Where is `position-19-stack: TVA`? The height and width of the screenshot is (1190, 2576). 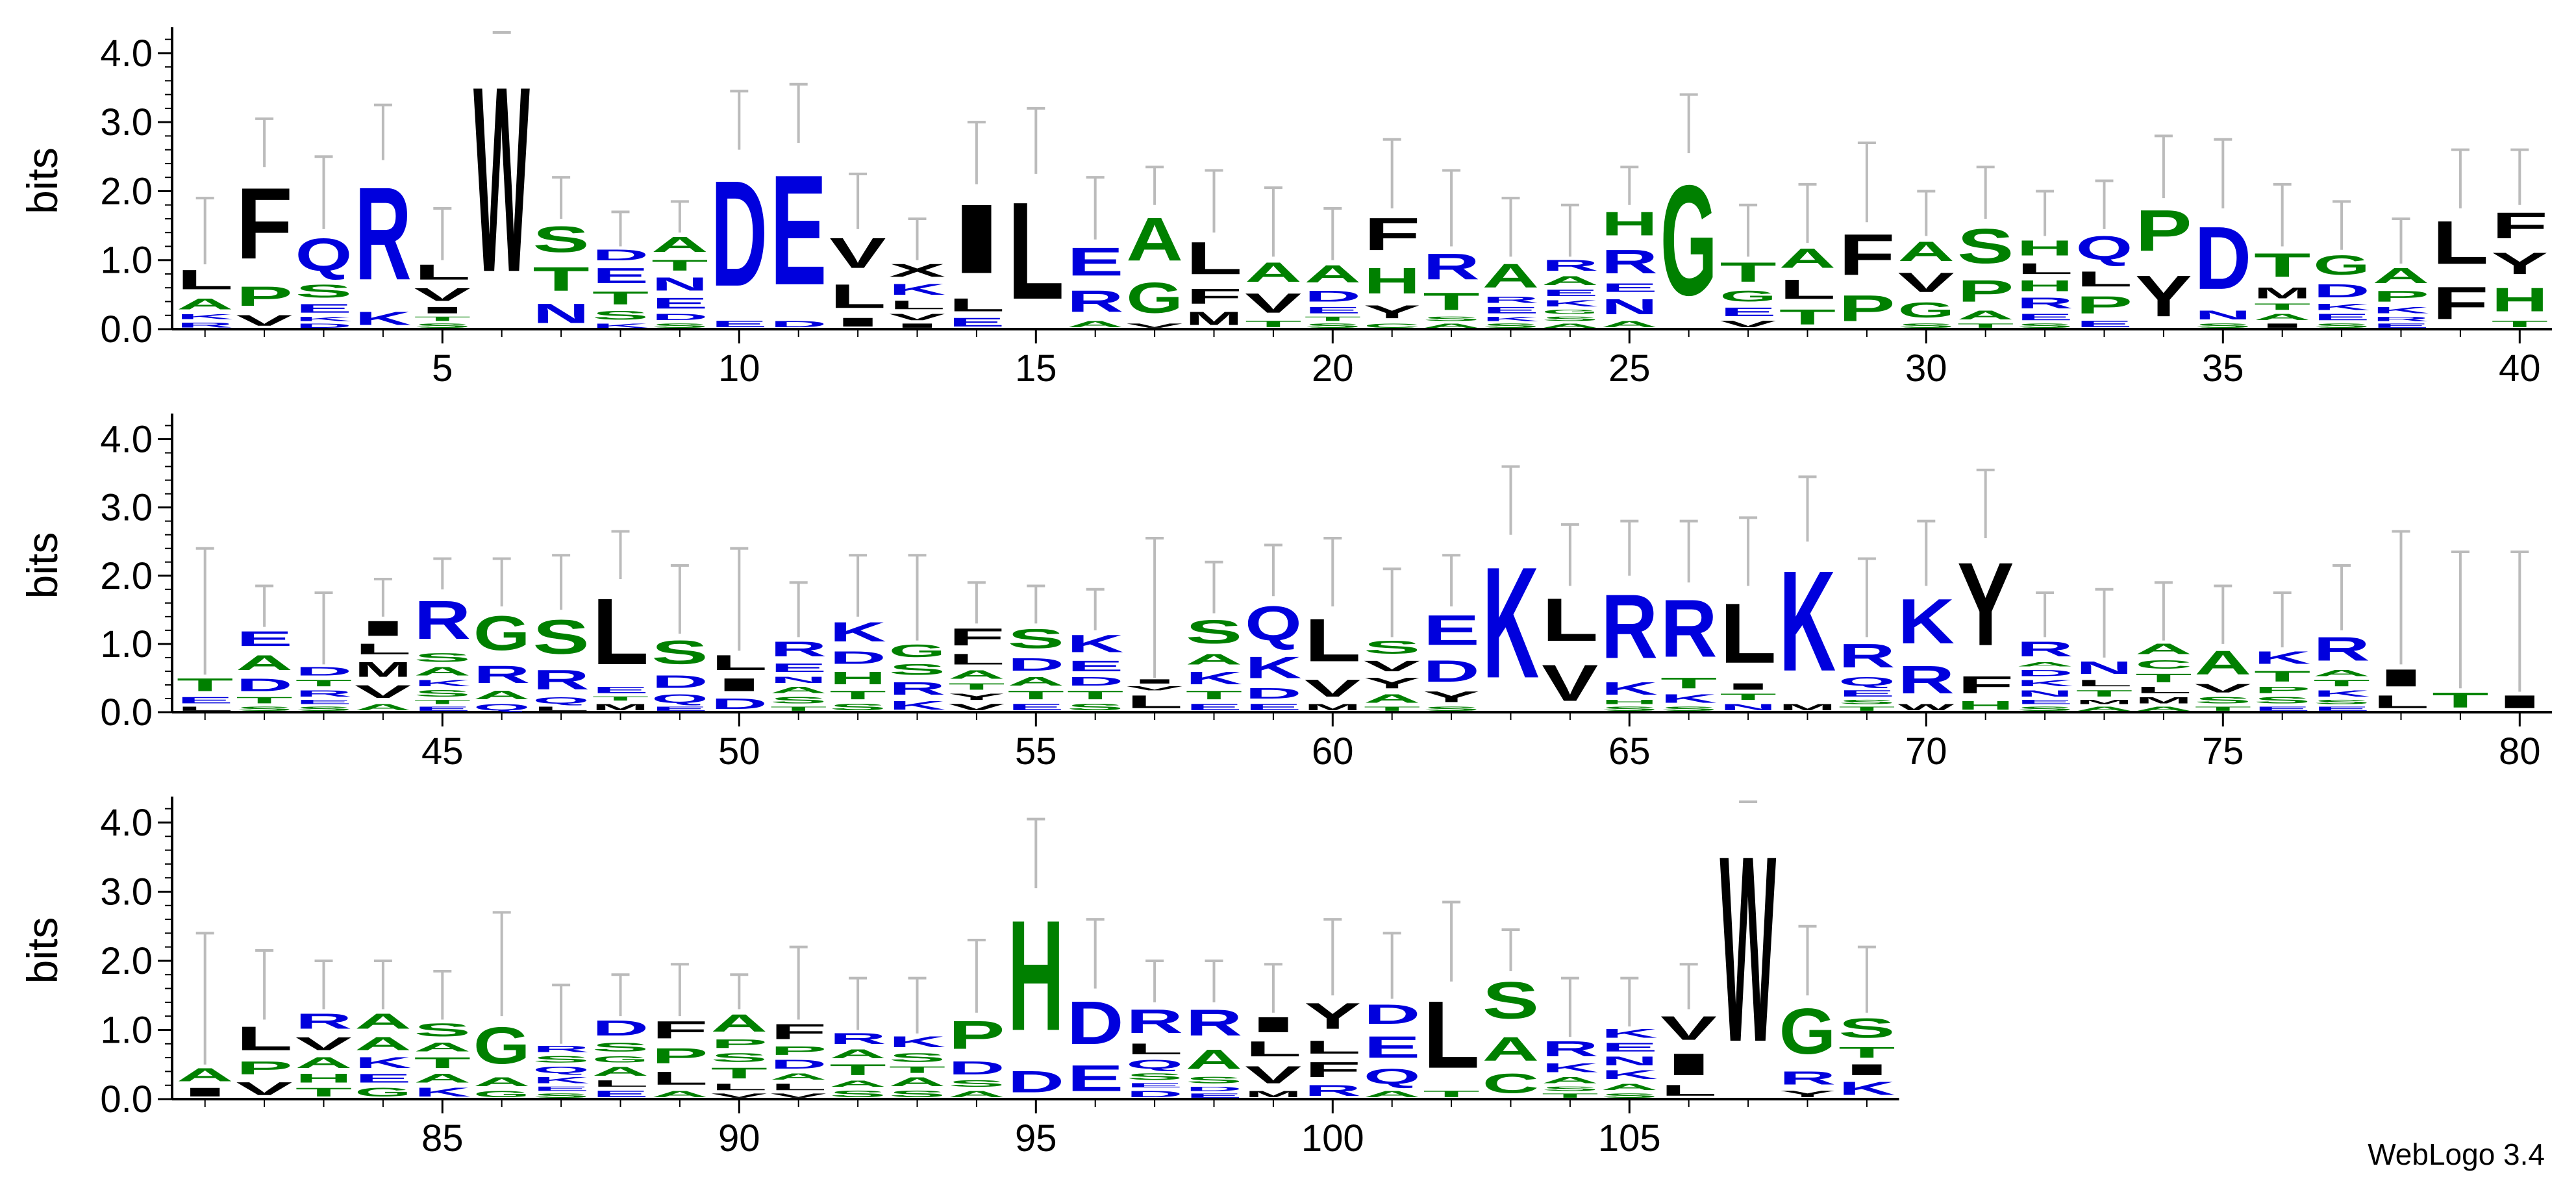 position-19-stack: TVA is located at coordinates (1273, 257).